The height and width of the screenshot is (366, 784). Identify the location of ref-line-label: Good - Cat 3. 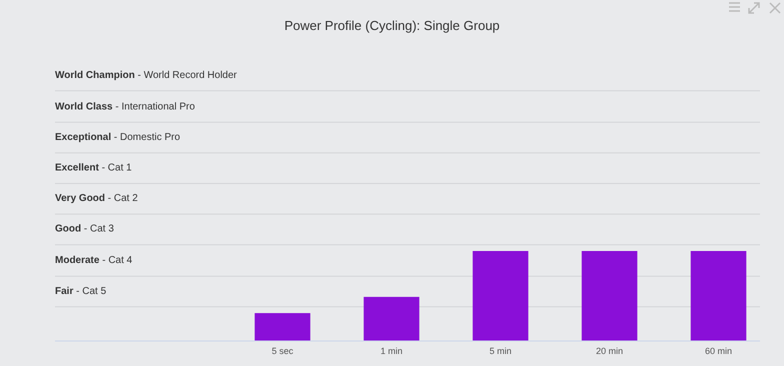
(84, 229).